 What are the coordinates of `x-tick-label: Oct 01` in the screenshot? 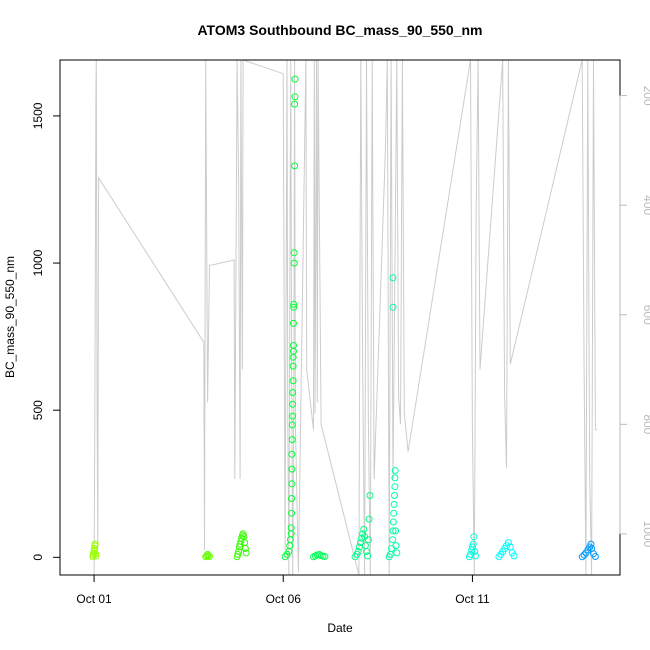 It's located at (94, 599).